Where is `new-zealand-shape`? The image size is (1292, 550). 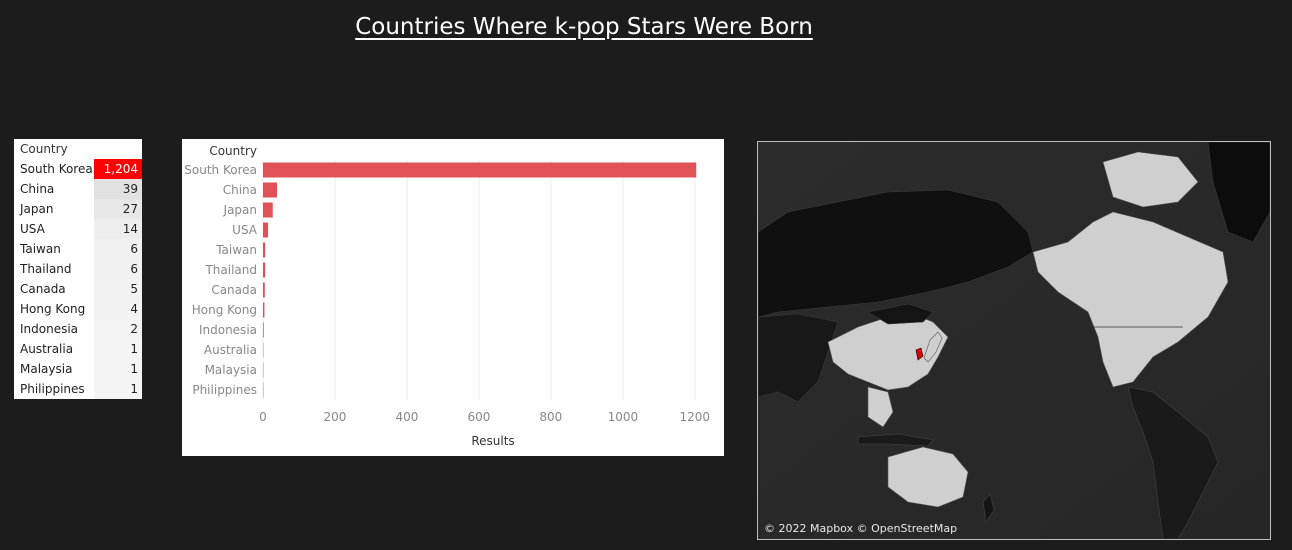 new-zealand-shape is located at coordinates (988, 508).